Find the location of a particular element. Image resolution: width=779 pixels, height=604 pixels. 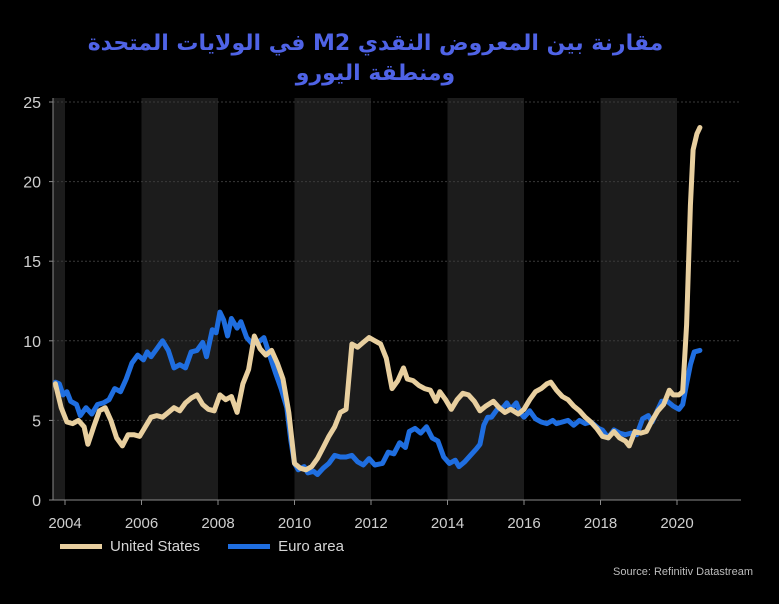

x-tick-label: 2012 is located at coordinates (370, 523).